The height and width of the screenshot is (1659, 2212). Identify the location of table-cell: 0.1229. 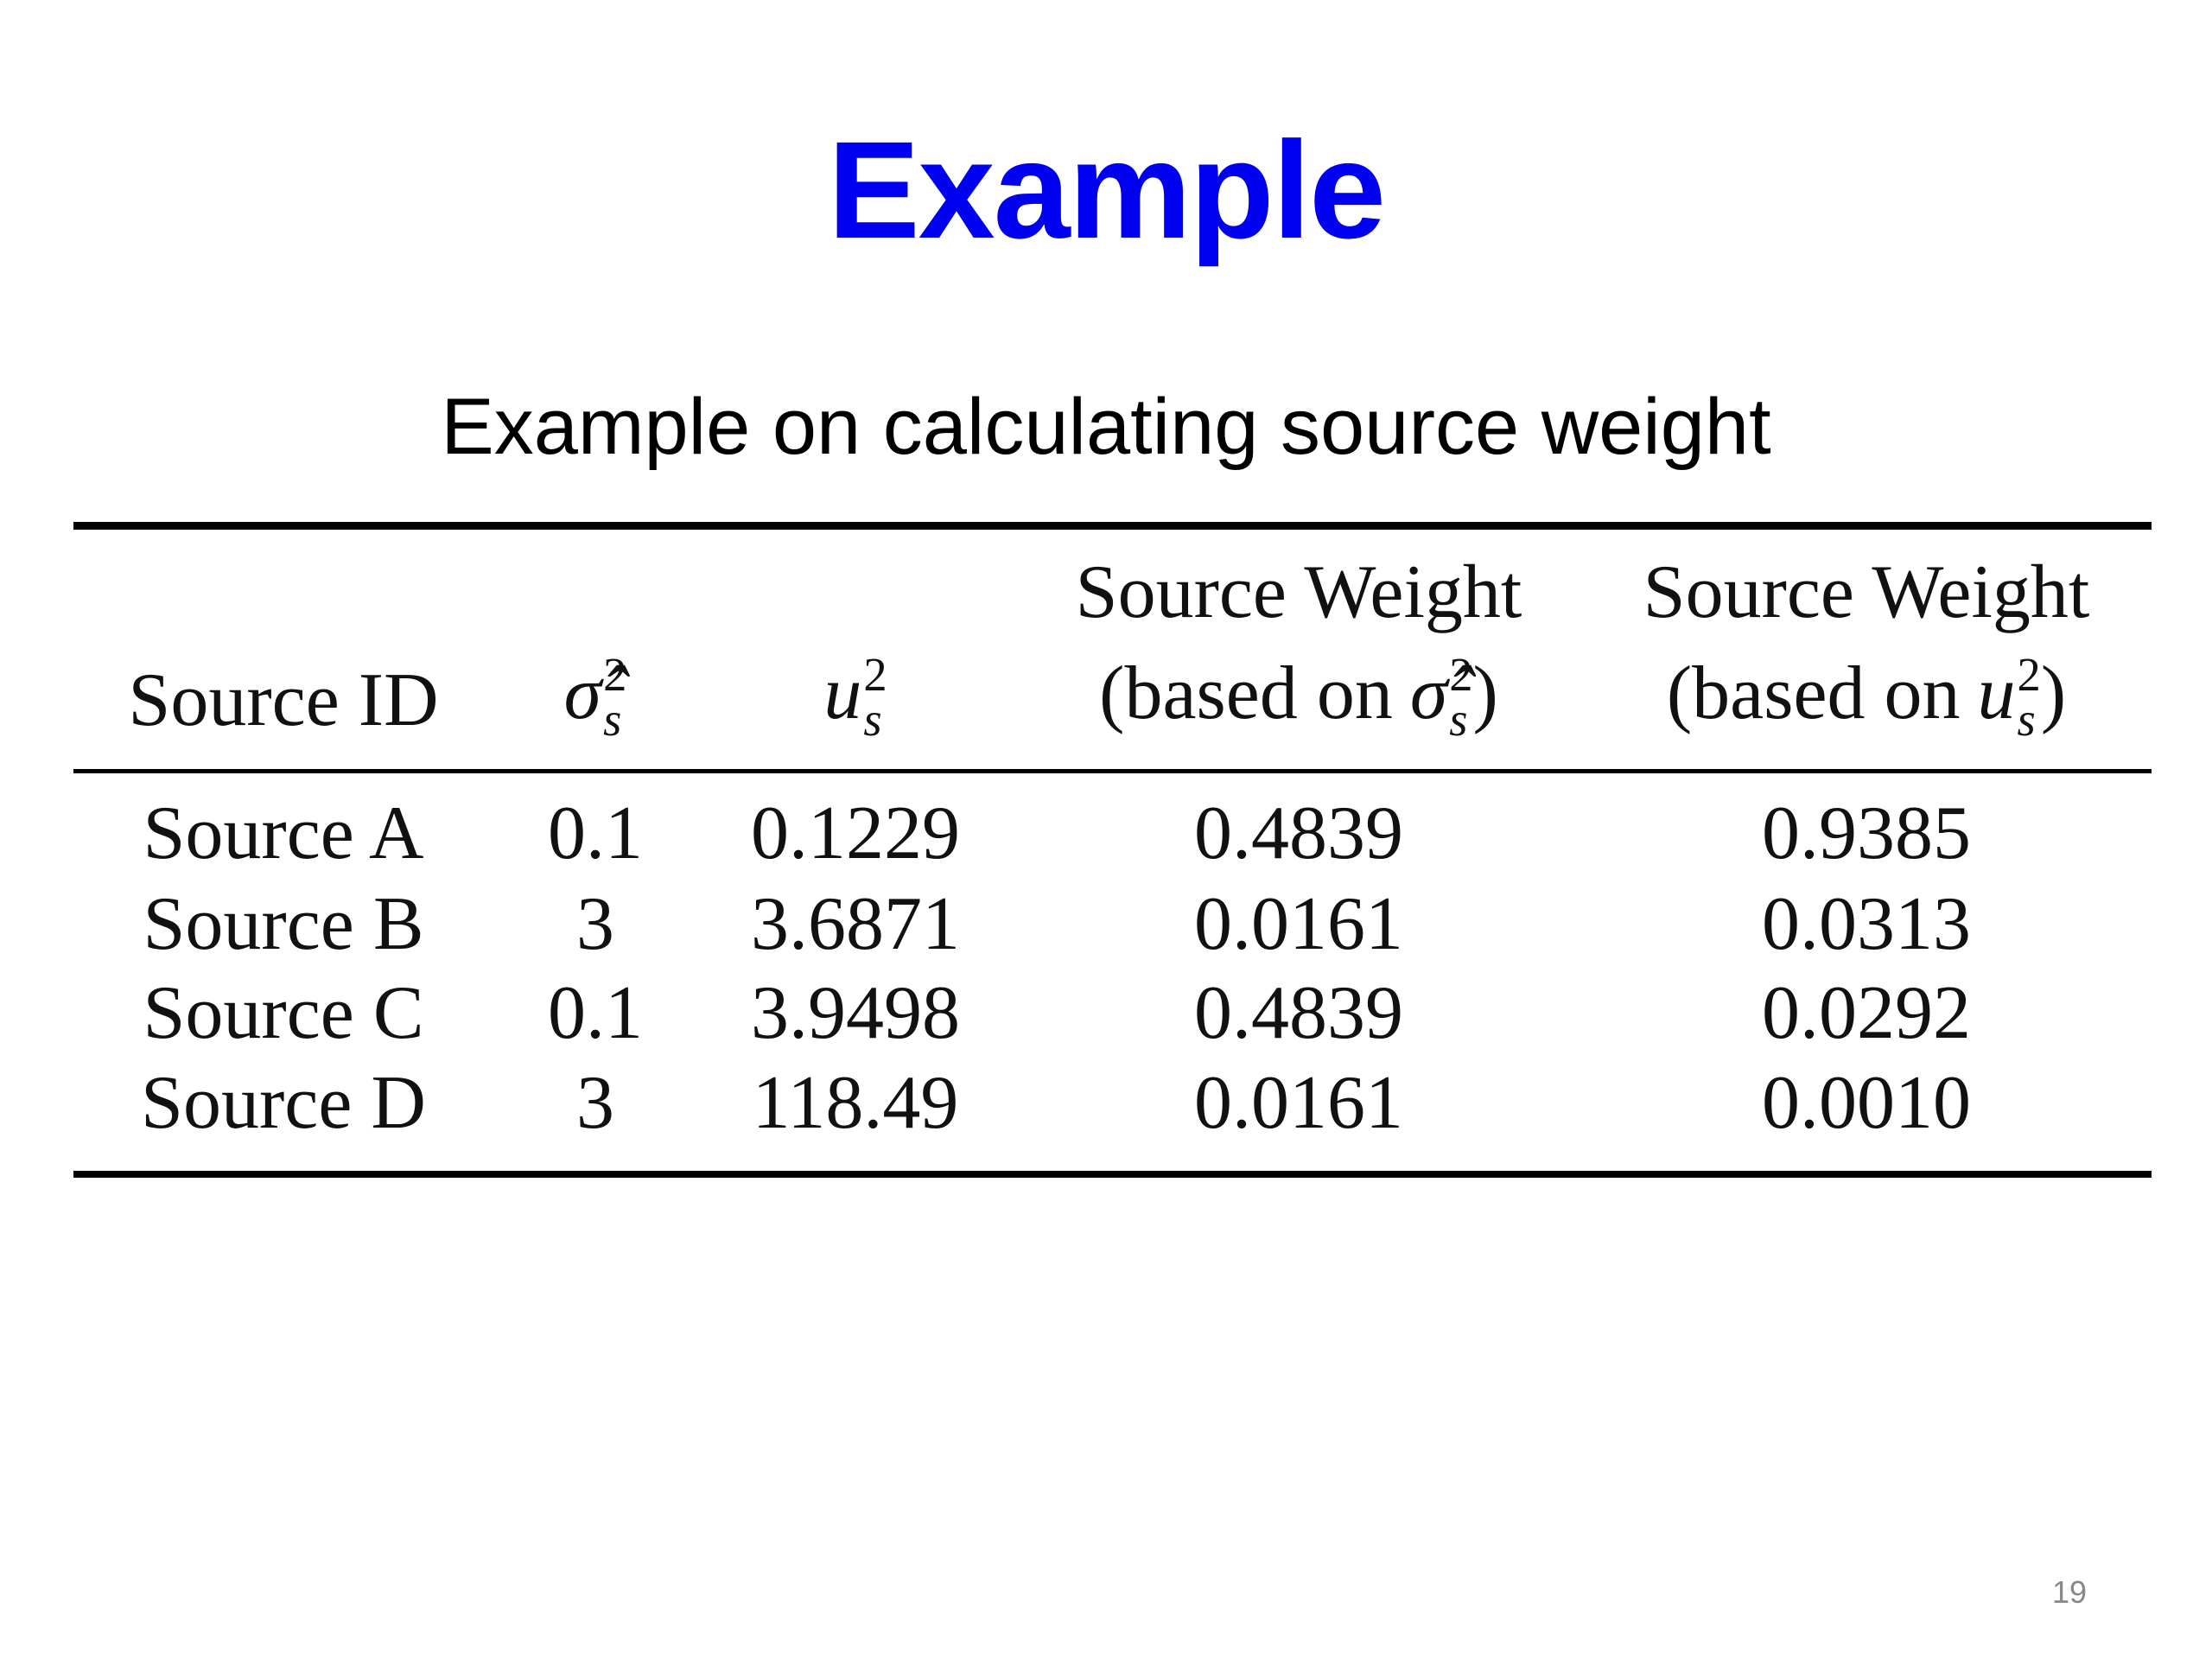
(855, 833).